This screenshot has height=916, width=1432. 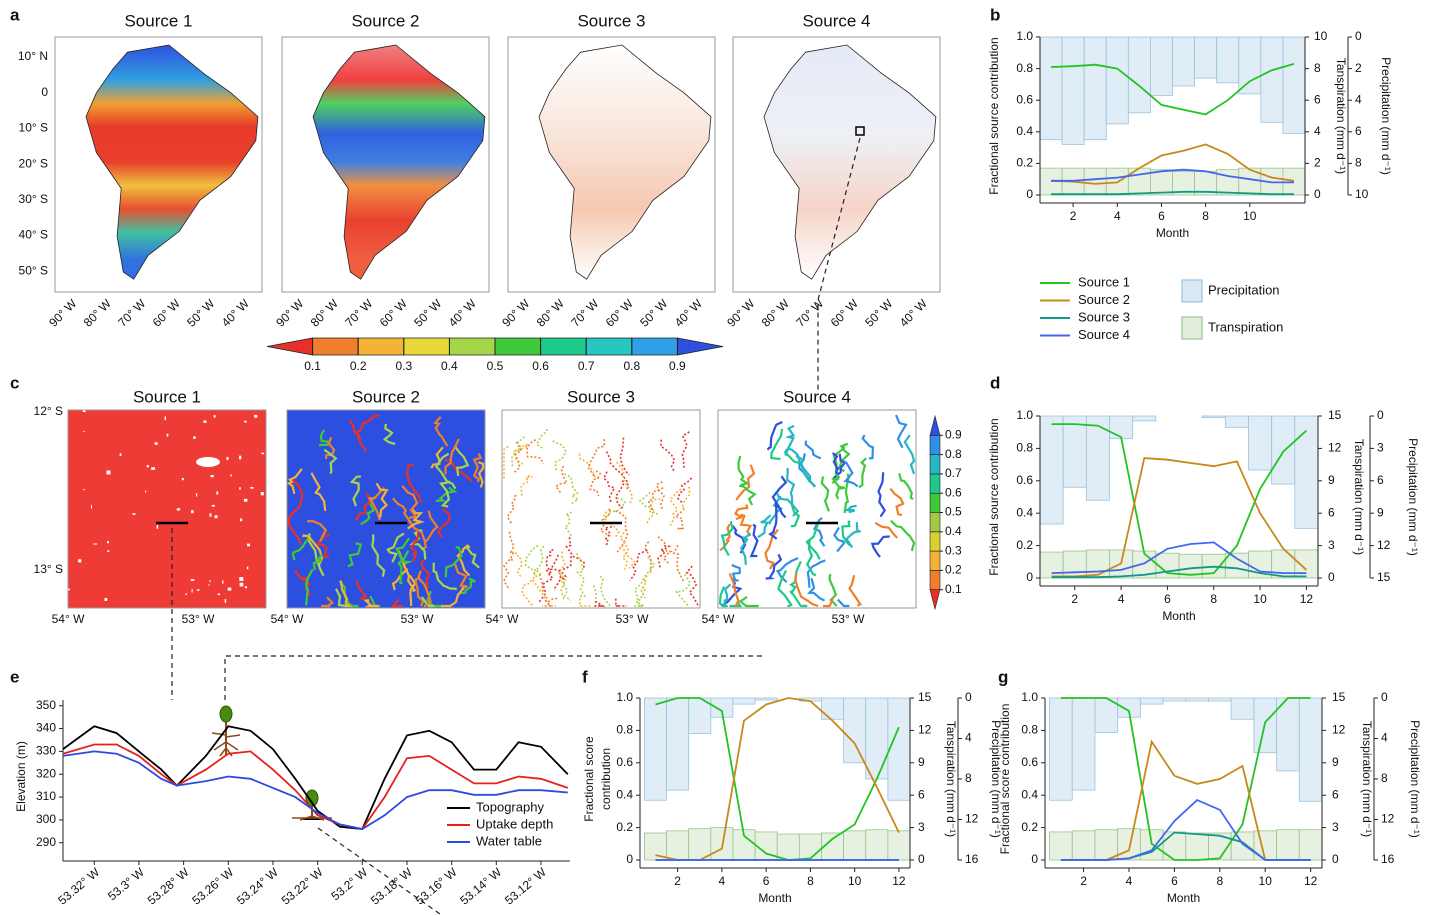 I want to click on y3-tick-label: 2, so click(x=1358, y=68).